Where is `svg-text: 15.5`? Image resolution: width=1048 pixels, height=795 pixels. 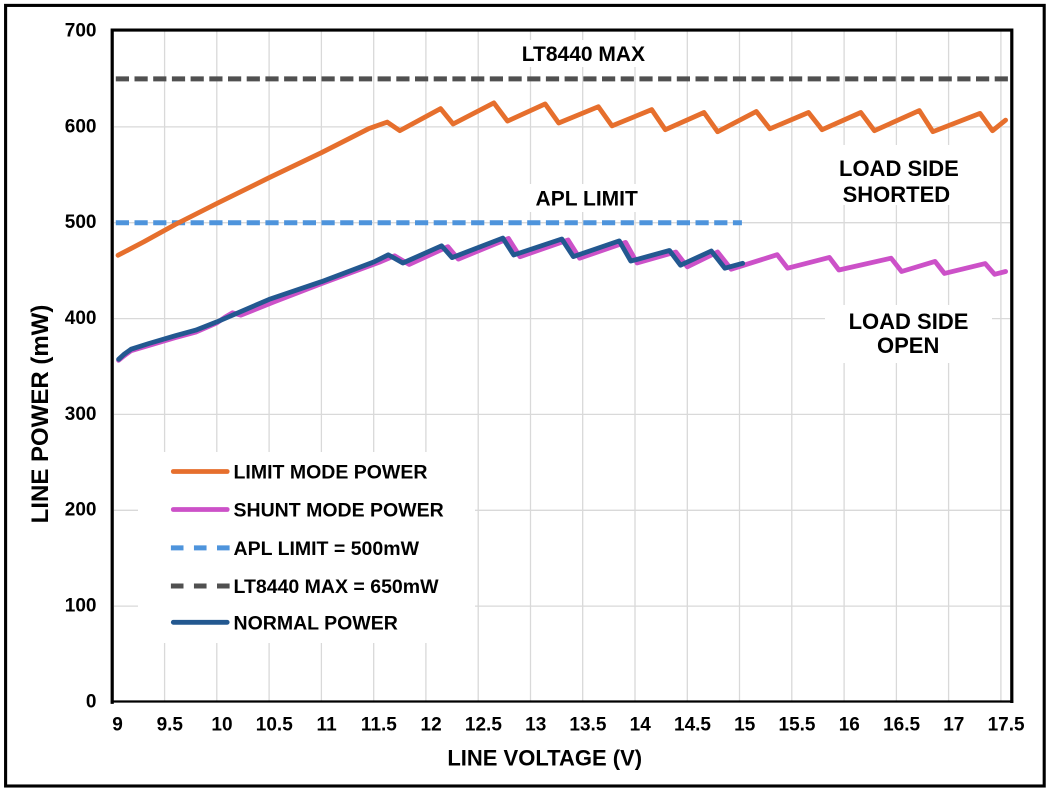 svg-text: 15.5 is located at coordinates (797, 725).